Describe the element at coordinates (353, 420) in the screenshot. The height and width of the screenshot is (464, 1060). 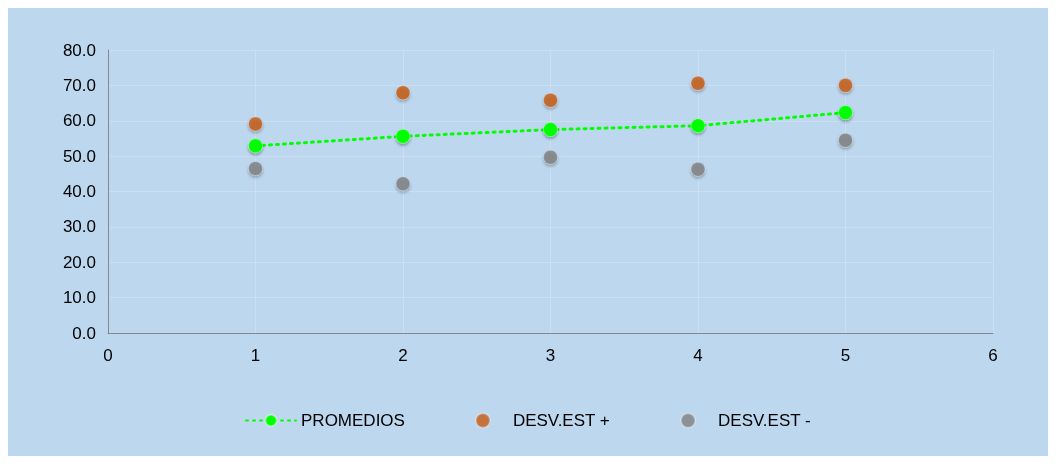
I see `legend-label: PROMEDIOS` at that location.